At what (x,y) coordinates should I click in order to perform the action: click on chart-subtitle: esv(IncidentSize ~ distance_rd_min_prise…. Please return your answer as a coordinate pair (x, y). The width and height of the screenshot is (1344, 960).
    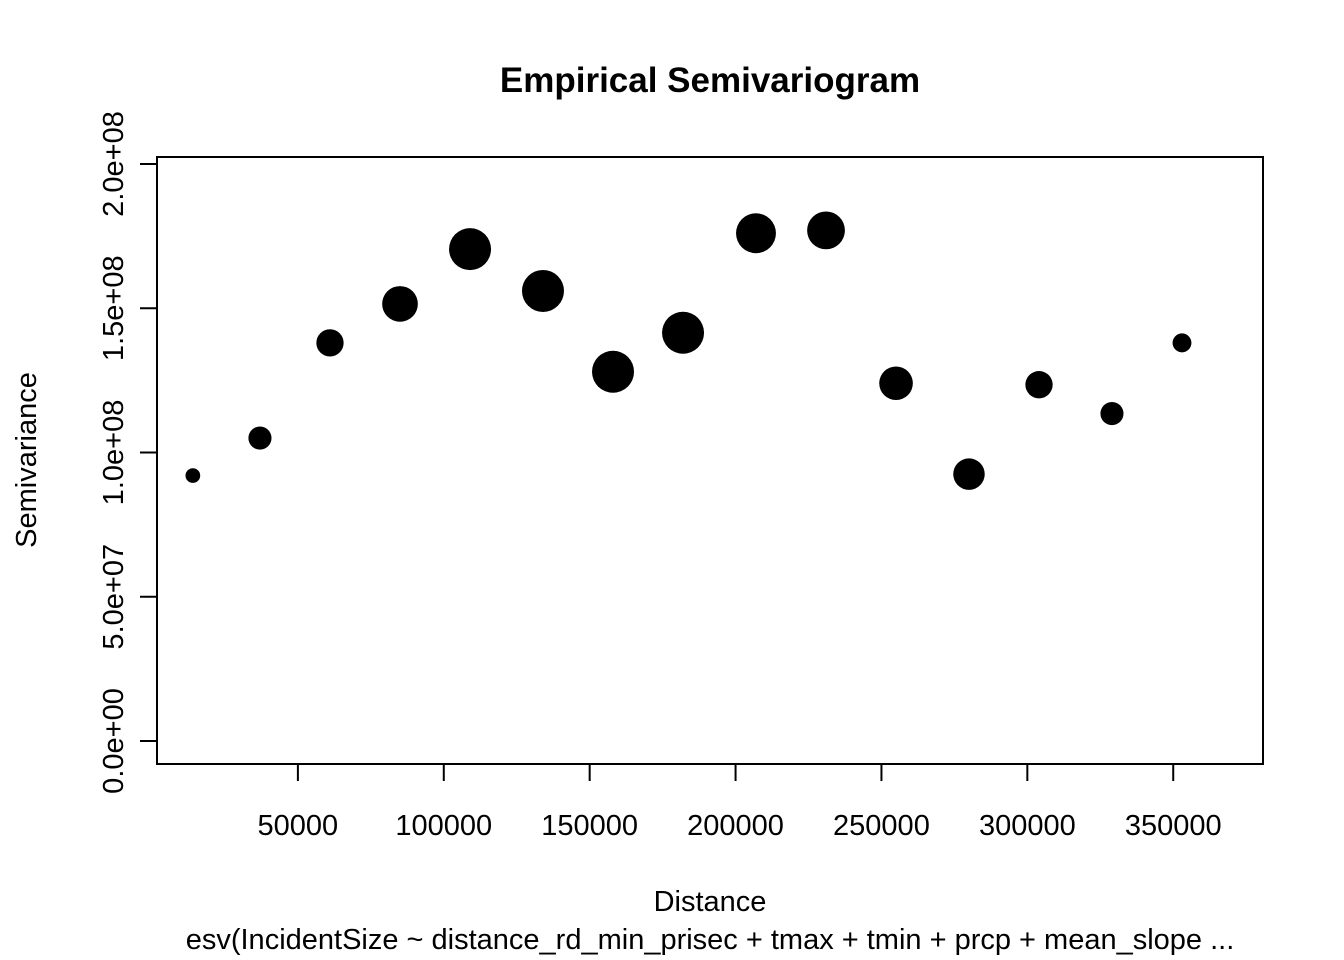
    Looking at the image, I should click on (710, 940).